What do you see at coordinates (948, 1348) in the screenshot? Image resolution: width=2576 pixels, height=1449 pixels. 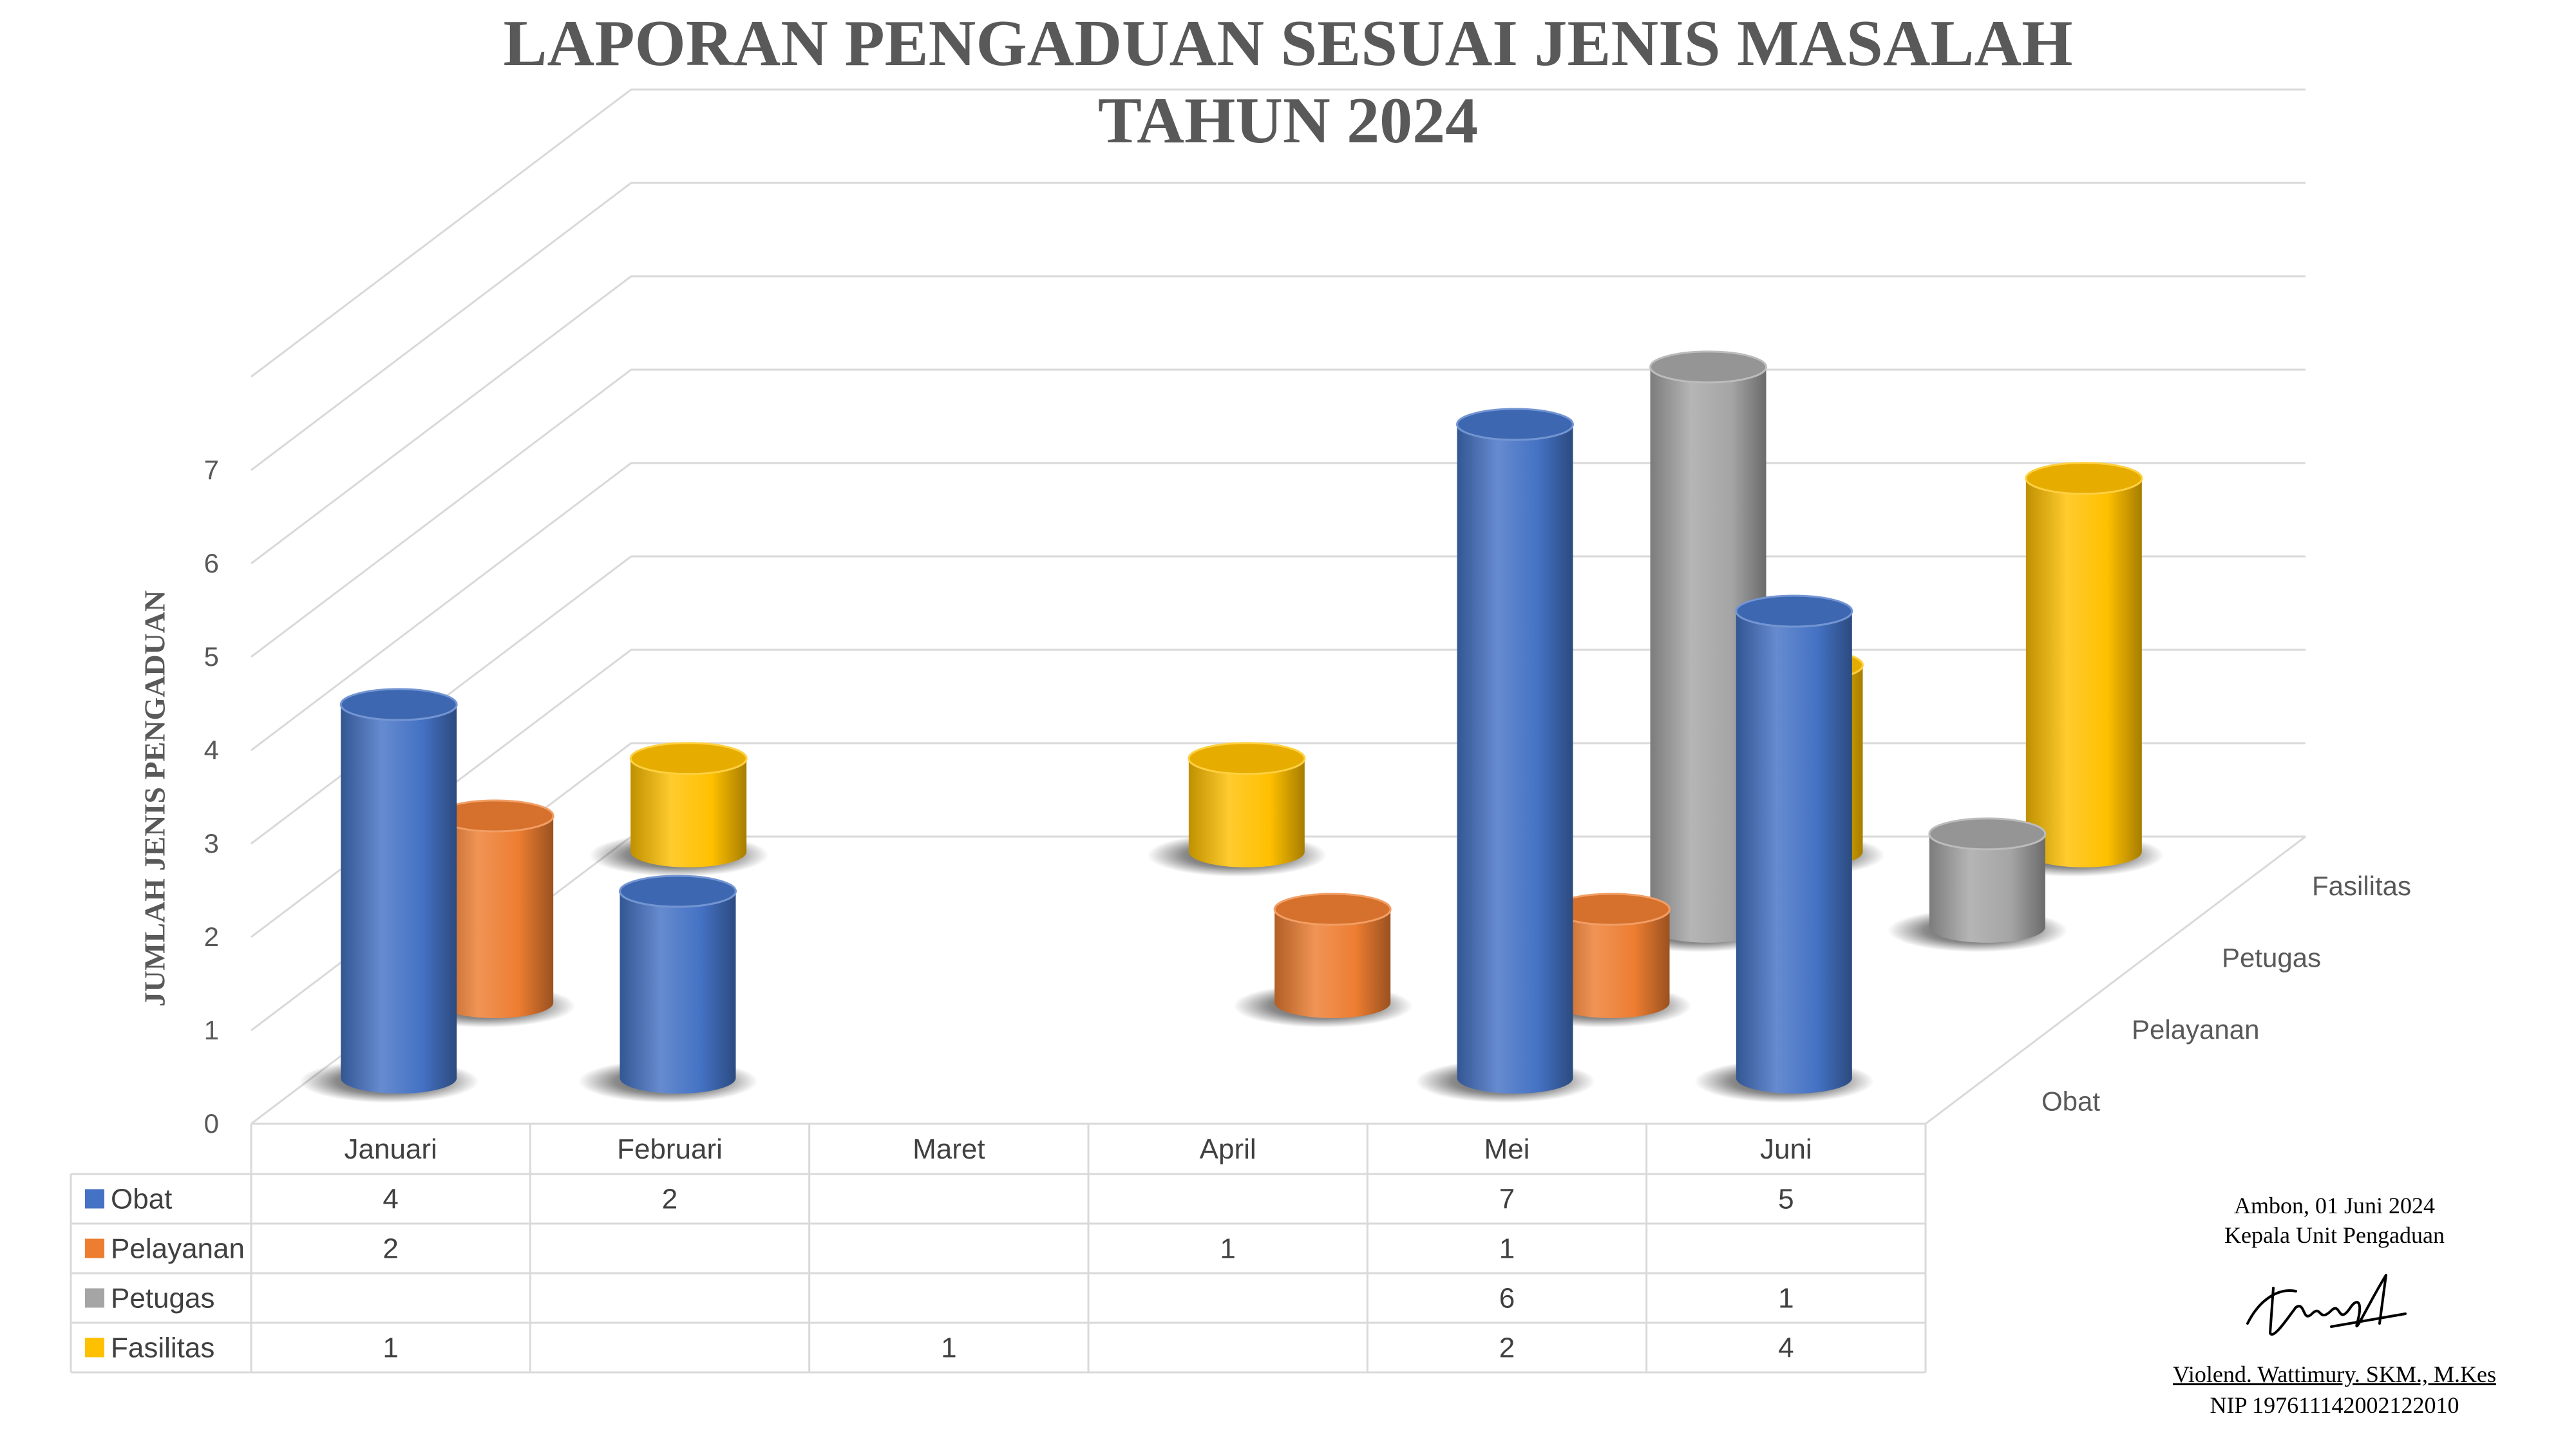 I see `data-label-fasilitas-maret: 1` at bounding box center [948, 1348].